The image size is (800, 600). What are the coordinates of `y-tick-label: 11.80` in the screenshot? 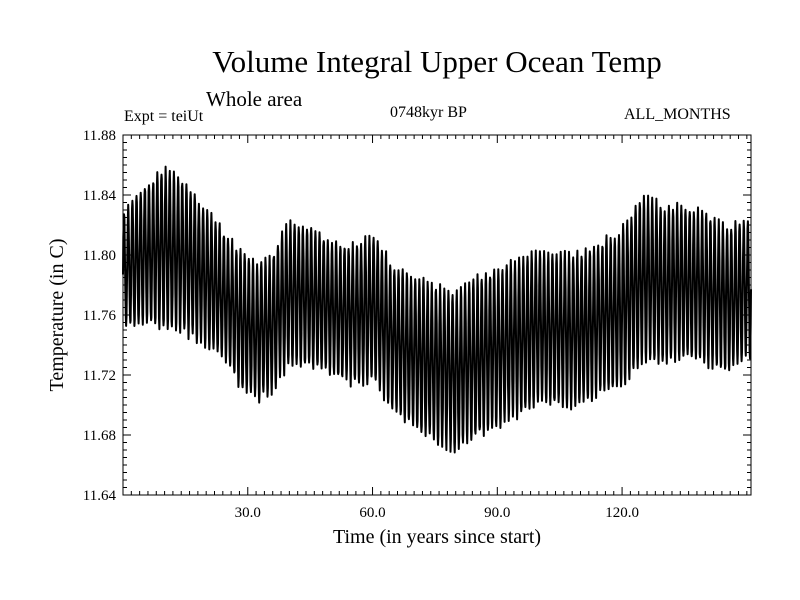 It's located at (99, 256).